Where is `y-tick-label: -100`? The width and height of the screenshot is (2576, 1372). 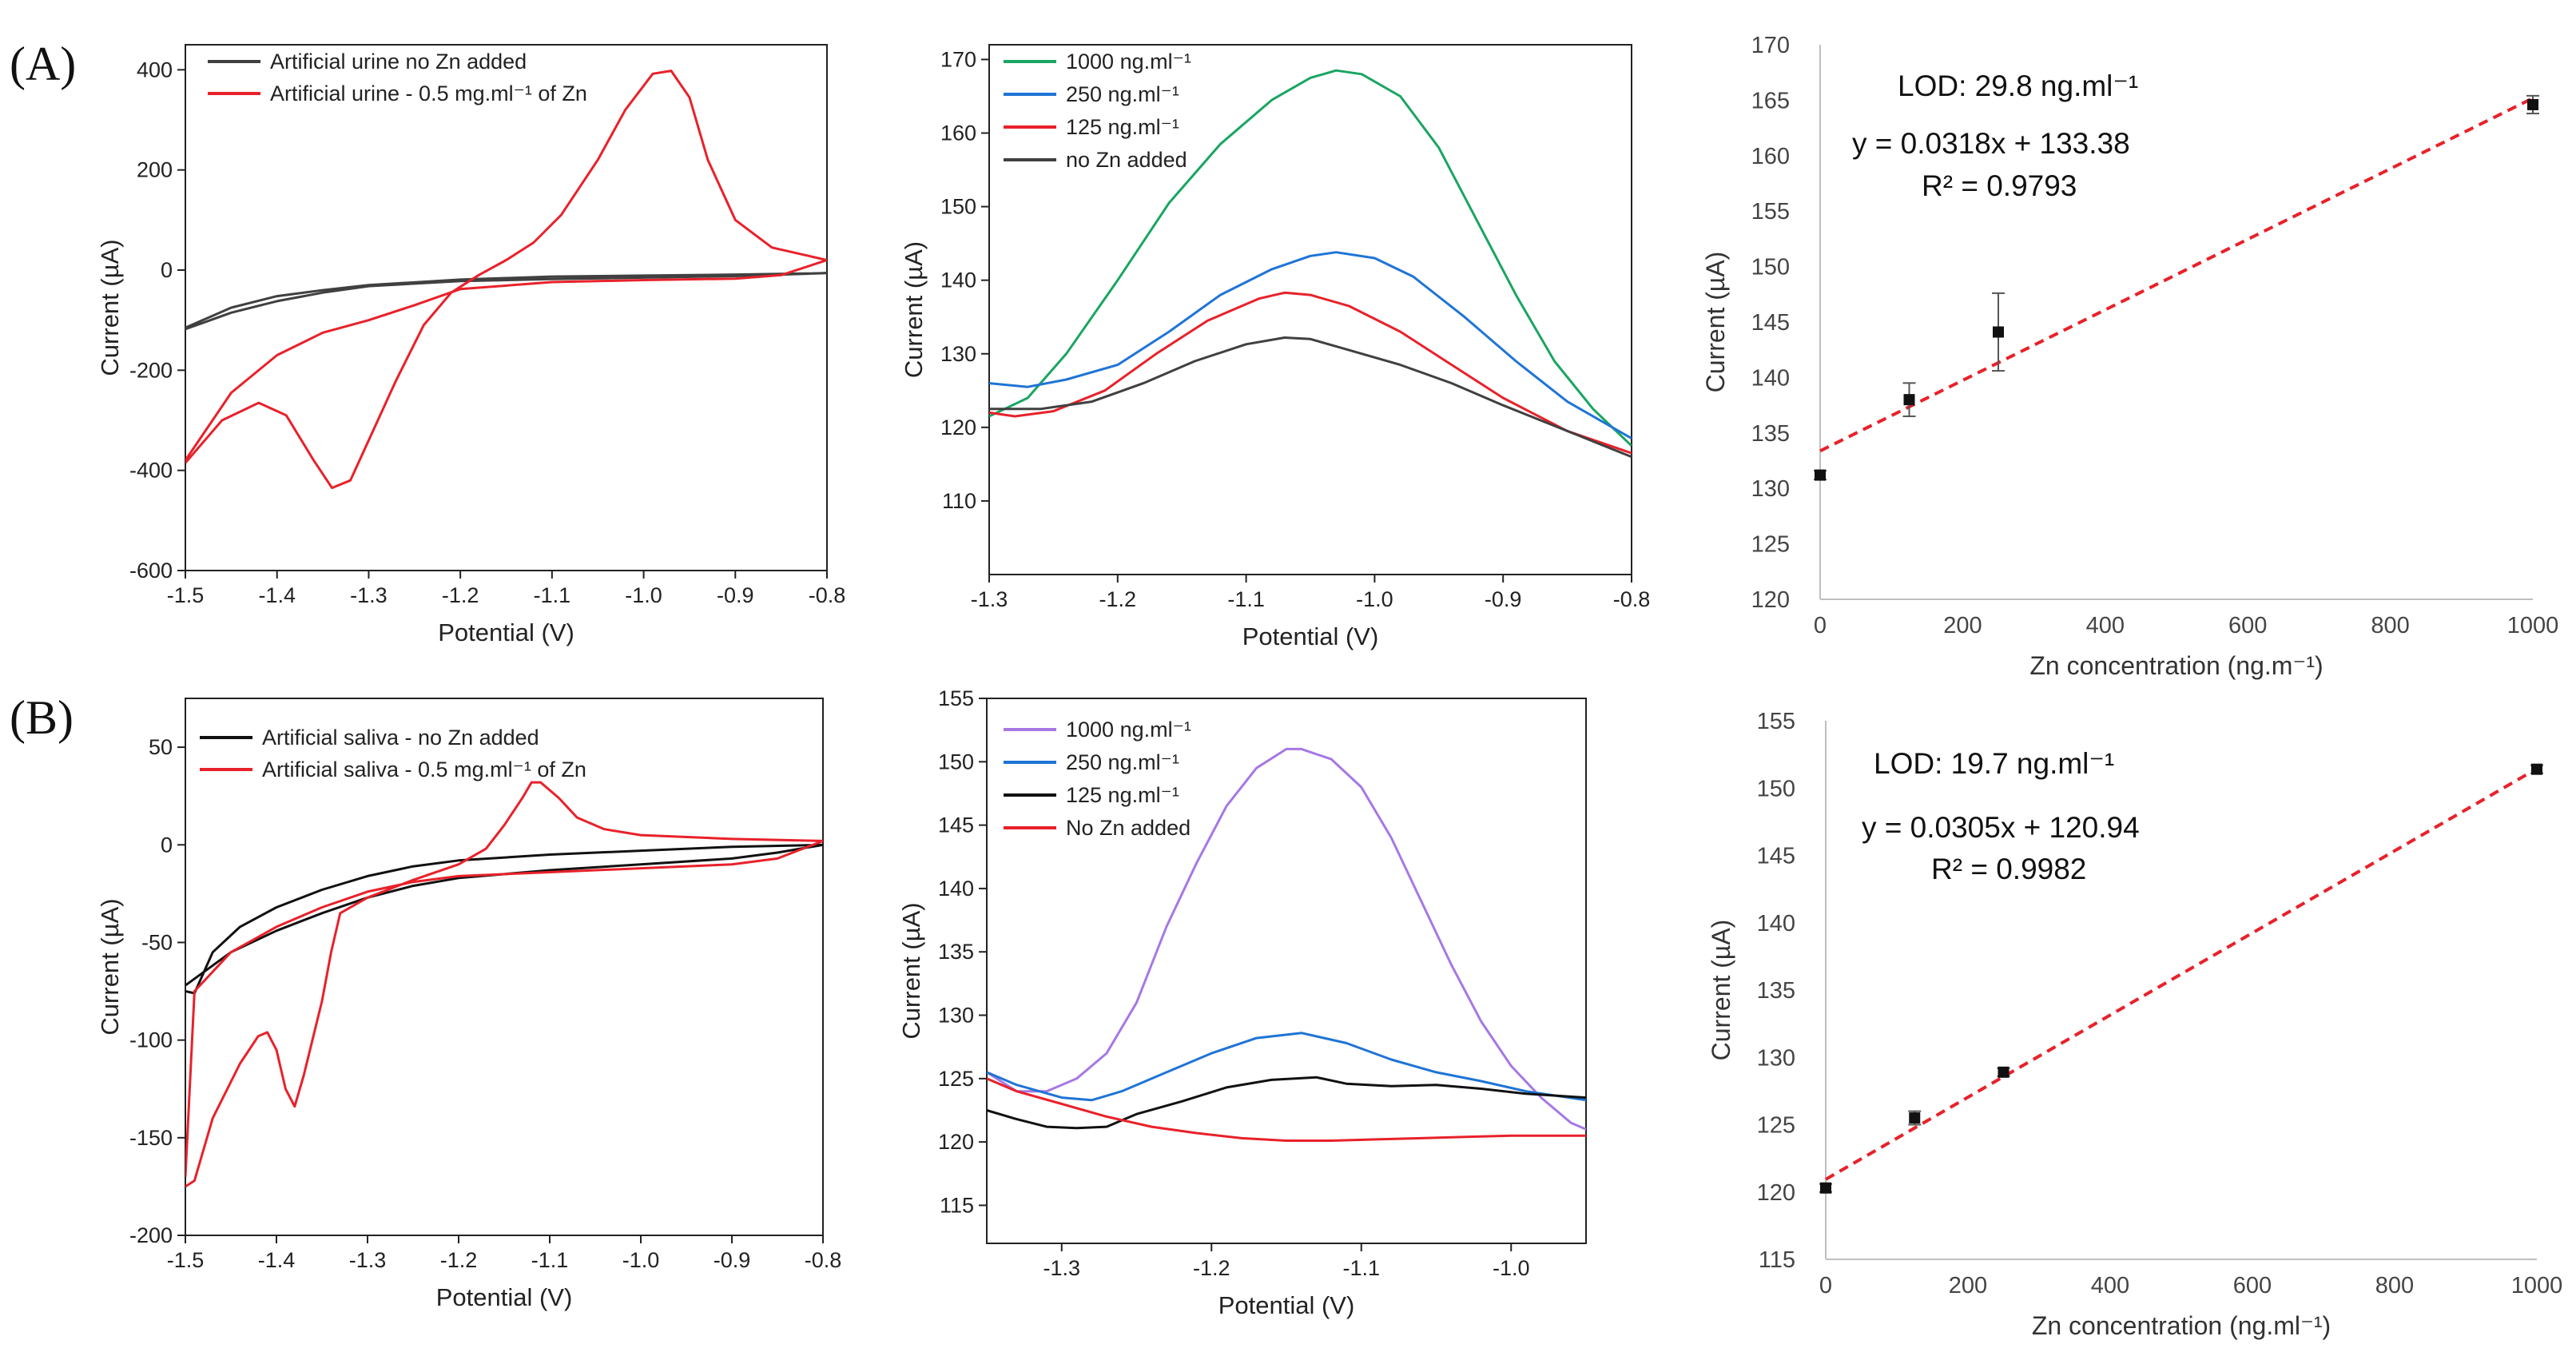
y-tick-label: -100 is located at coordinates (151, 1040).